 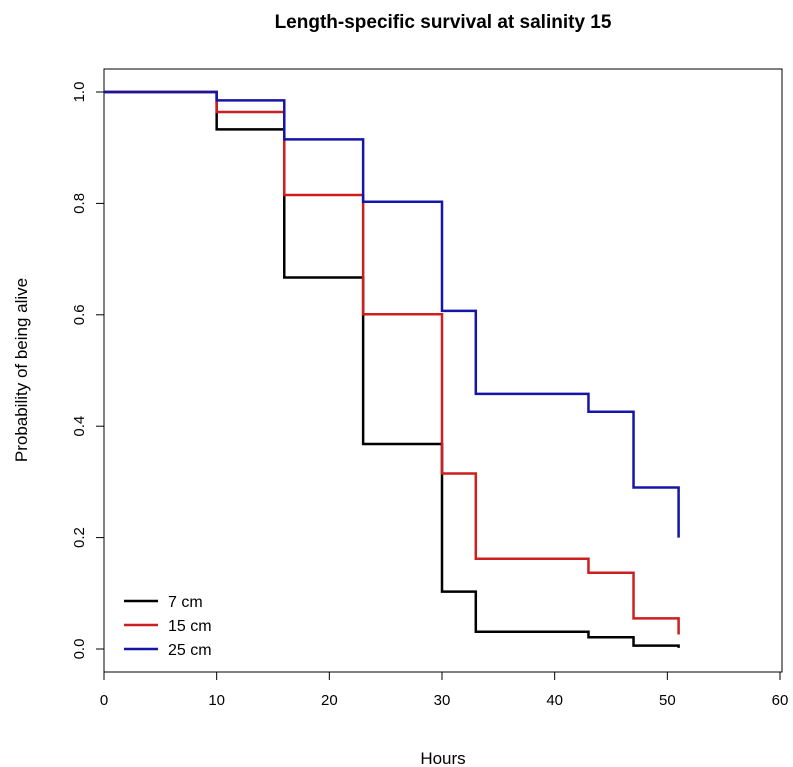 I want to click on x-axis-label: Hours, so click(x=442, y=758).